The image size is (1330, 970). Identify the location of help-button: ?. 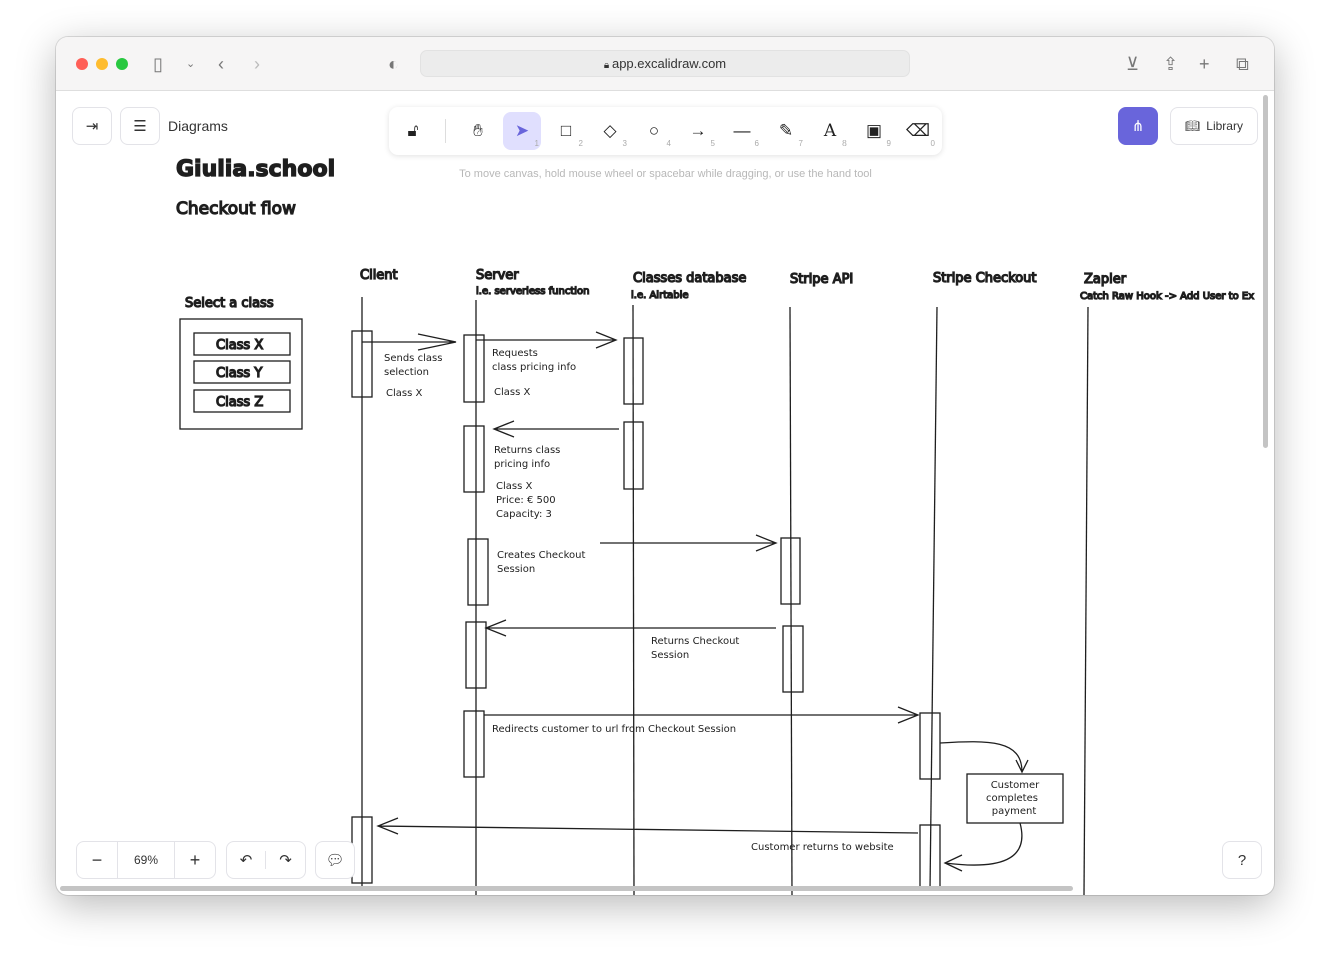
(1242, 860).